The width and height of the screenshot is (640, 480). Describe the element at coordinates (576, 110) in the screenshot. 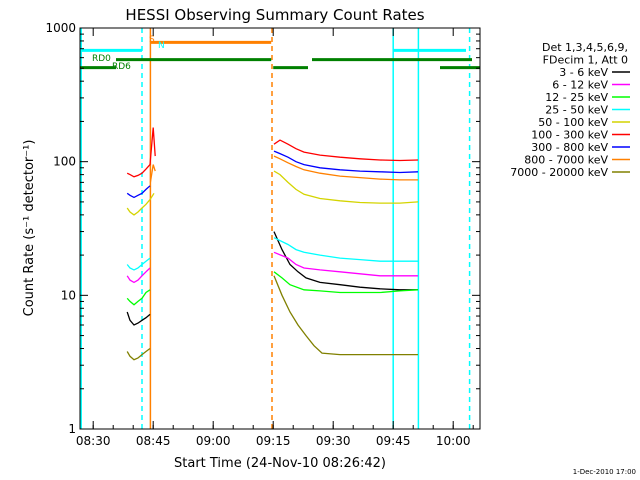

I see `legend-entry-label: 25 - 50 keV` at that location.